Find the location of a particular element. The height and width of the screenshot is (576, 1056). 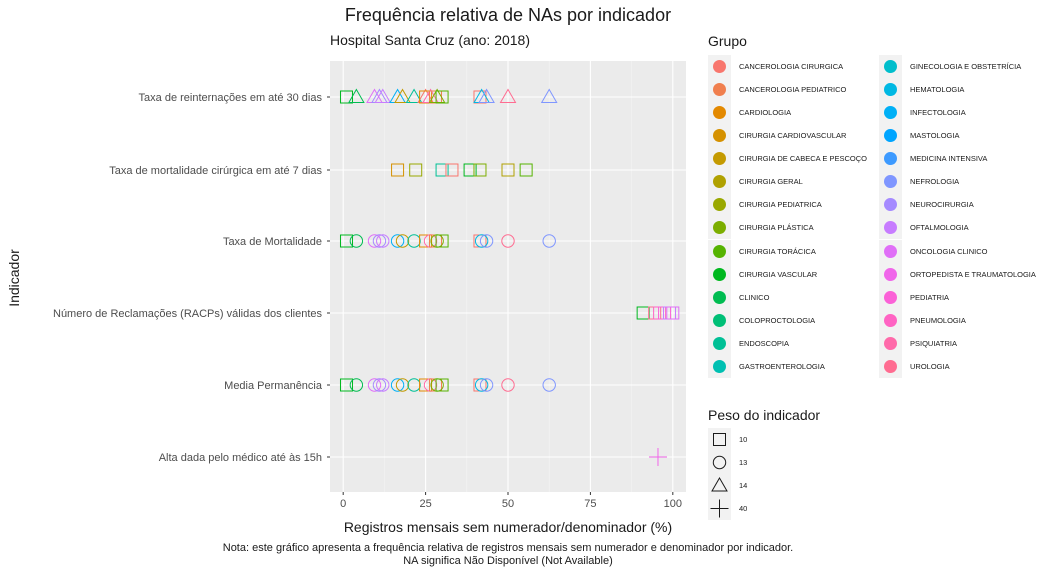

legend-grupo-item: CIRURGIA DE CABECA E PESCOÇO is located at coordinates (787, 159).